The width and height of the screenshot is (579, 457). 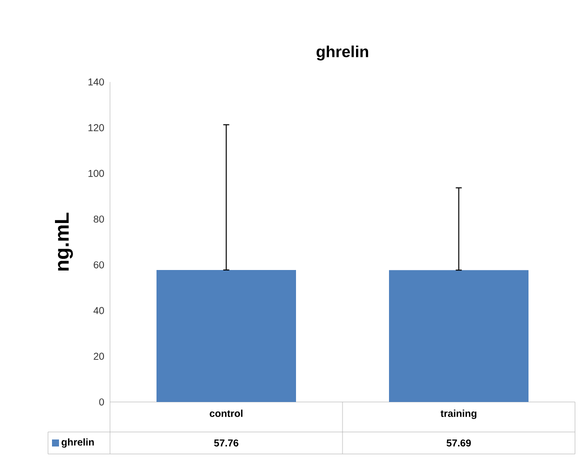 What do you see at coordinates (99, 310) in the screenshot?
I see `y-tick-label: 40` at bounding box center [99, 310].